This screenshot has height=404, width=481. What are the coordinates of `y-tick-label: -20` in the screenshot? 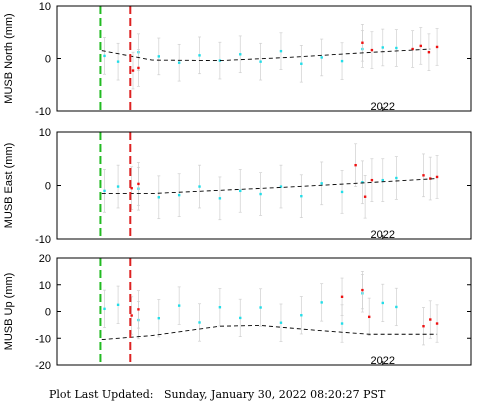 It's located at (43, 366).